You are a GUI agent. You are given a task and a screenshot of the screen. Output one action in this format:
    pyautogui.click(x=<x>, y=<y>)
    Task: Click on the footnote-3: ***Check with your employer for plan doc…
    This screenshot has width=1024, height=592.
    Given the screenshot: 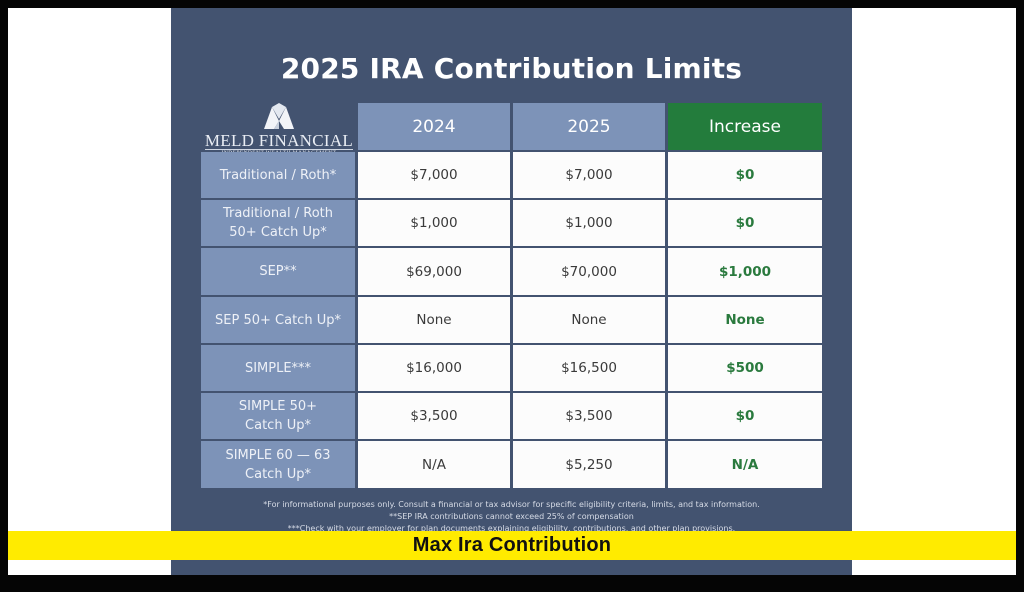 What is the action you would take?
    pyautogui.click(x=511, y=528)
    